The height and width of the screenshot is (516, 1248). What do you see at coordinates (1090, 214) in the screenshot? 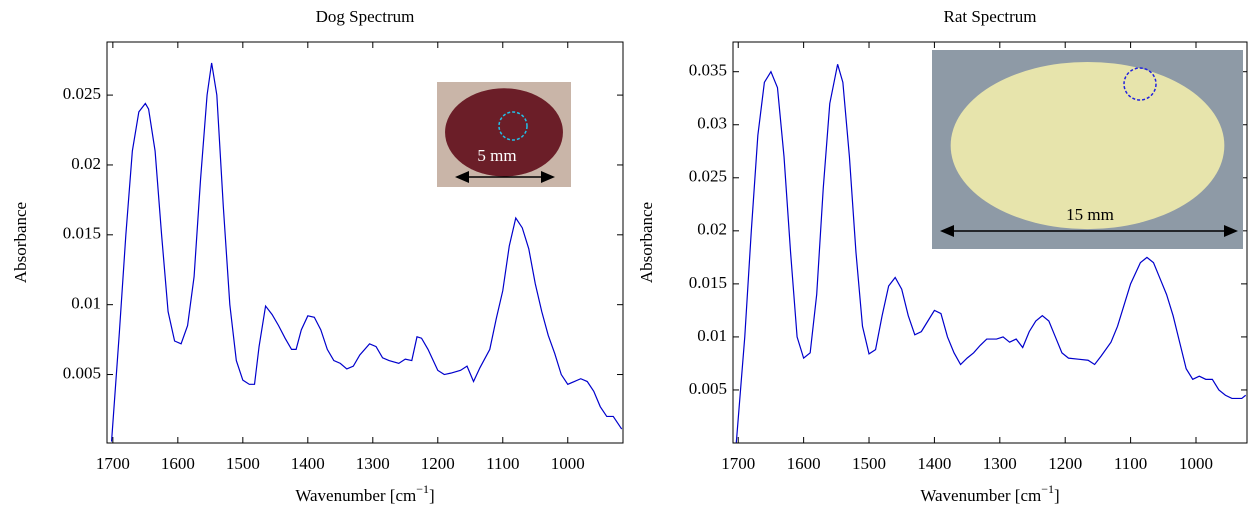
I see `inset-label: 15 mm` at bounding box center [1090, 214].